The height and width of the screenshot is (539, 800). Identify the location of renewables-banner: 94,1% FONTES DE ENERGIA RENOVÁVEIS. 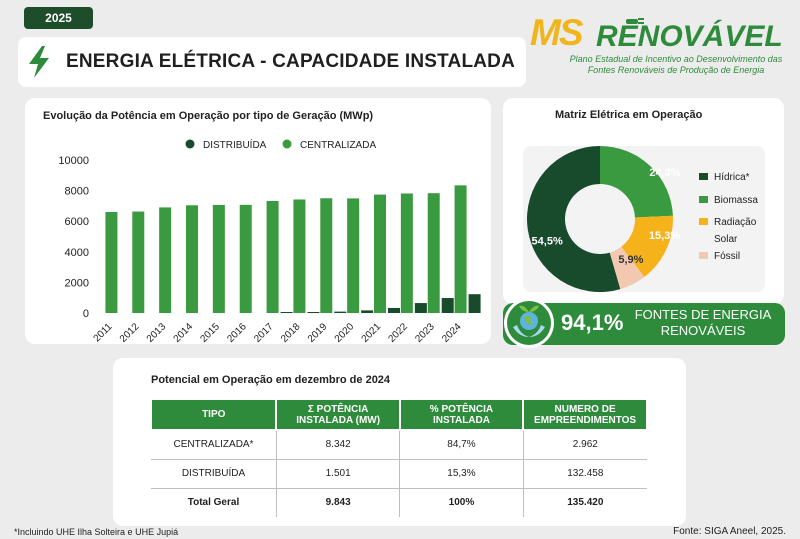
(644, 323).